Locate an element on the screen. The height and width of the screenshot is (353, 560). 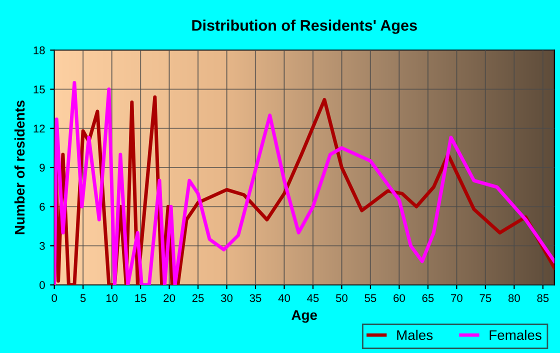
x-tick-label: 50 is located at coordinates (342, 298).